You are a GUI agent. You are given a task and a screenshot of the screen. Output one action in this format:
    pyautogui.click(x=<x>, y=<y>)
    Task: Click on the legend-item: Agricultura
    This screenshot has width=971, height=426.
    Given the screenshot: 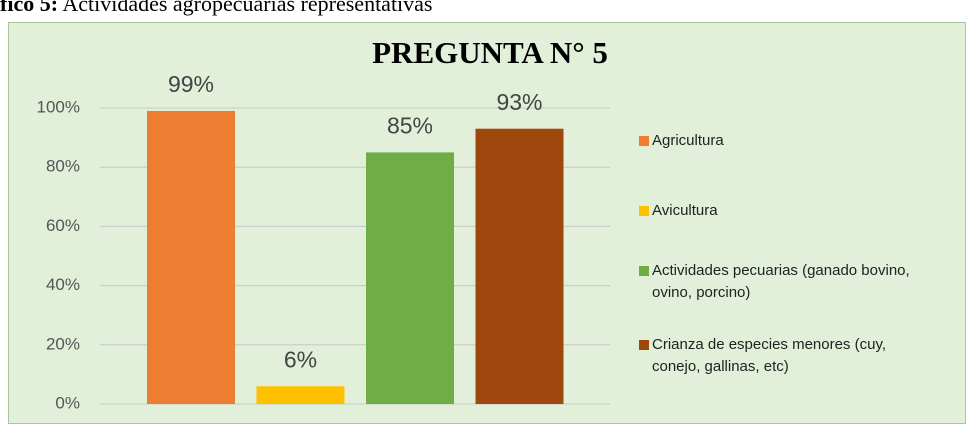 What is the action you would take?
    pyautogui.click(x=776, y=141)
    